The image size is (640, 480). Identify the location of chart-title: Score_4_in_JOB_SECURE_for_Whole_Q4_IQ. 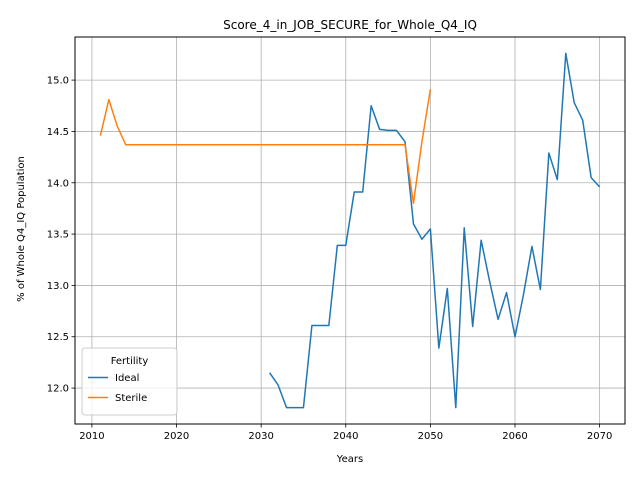
(350, 25).